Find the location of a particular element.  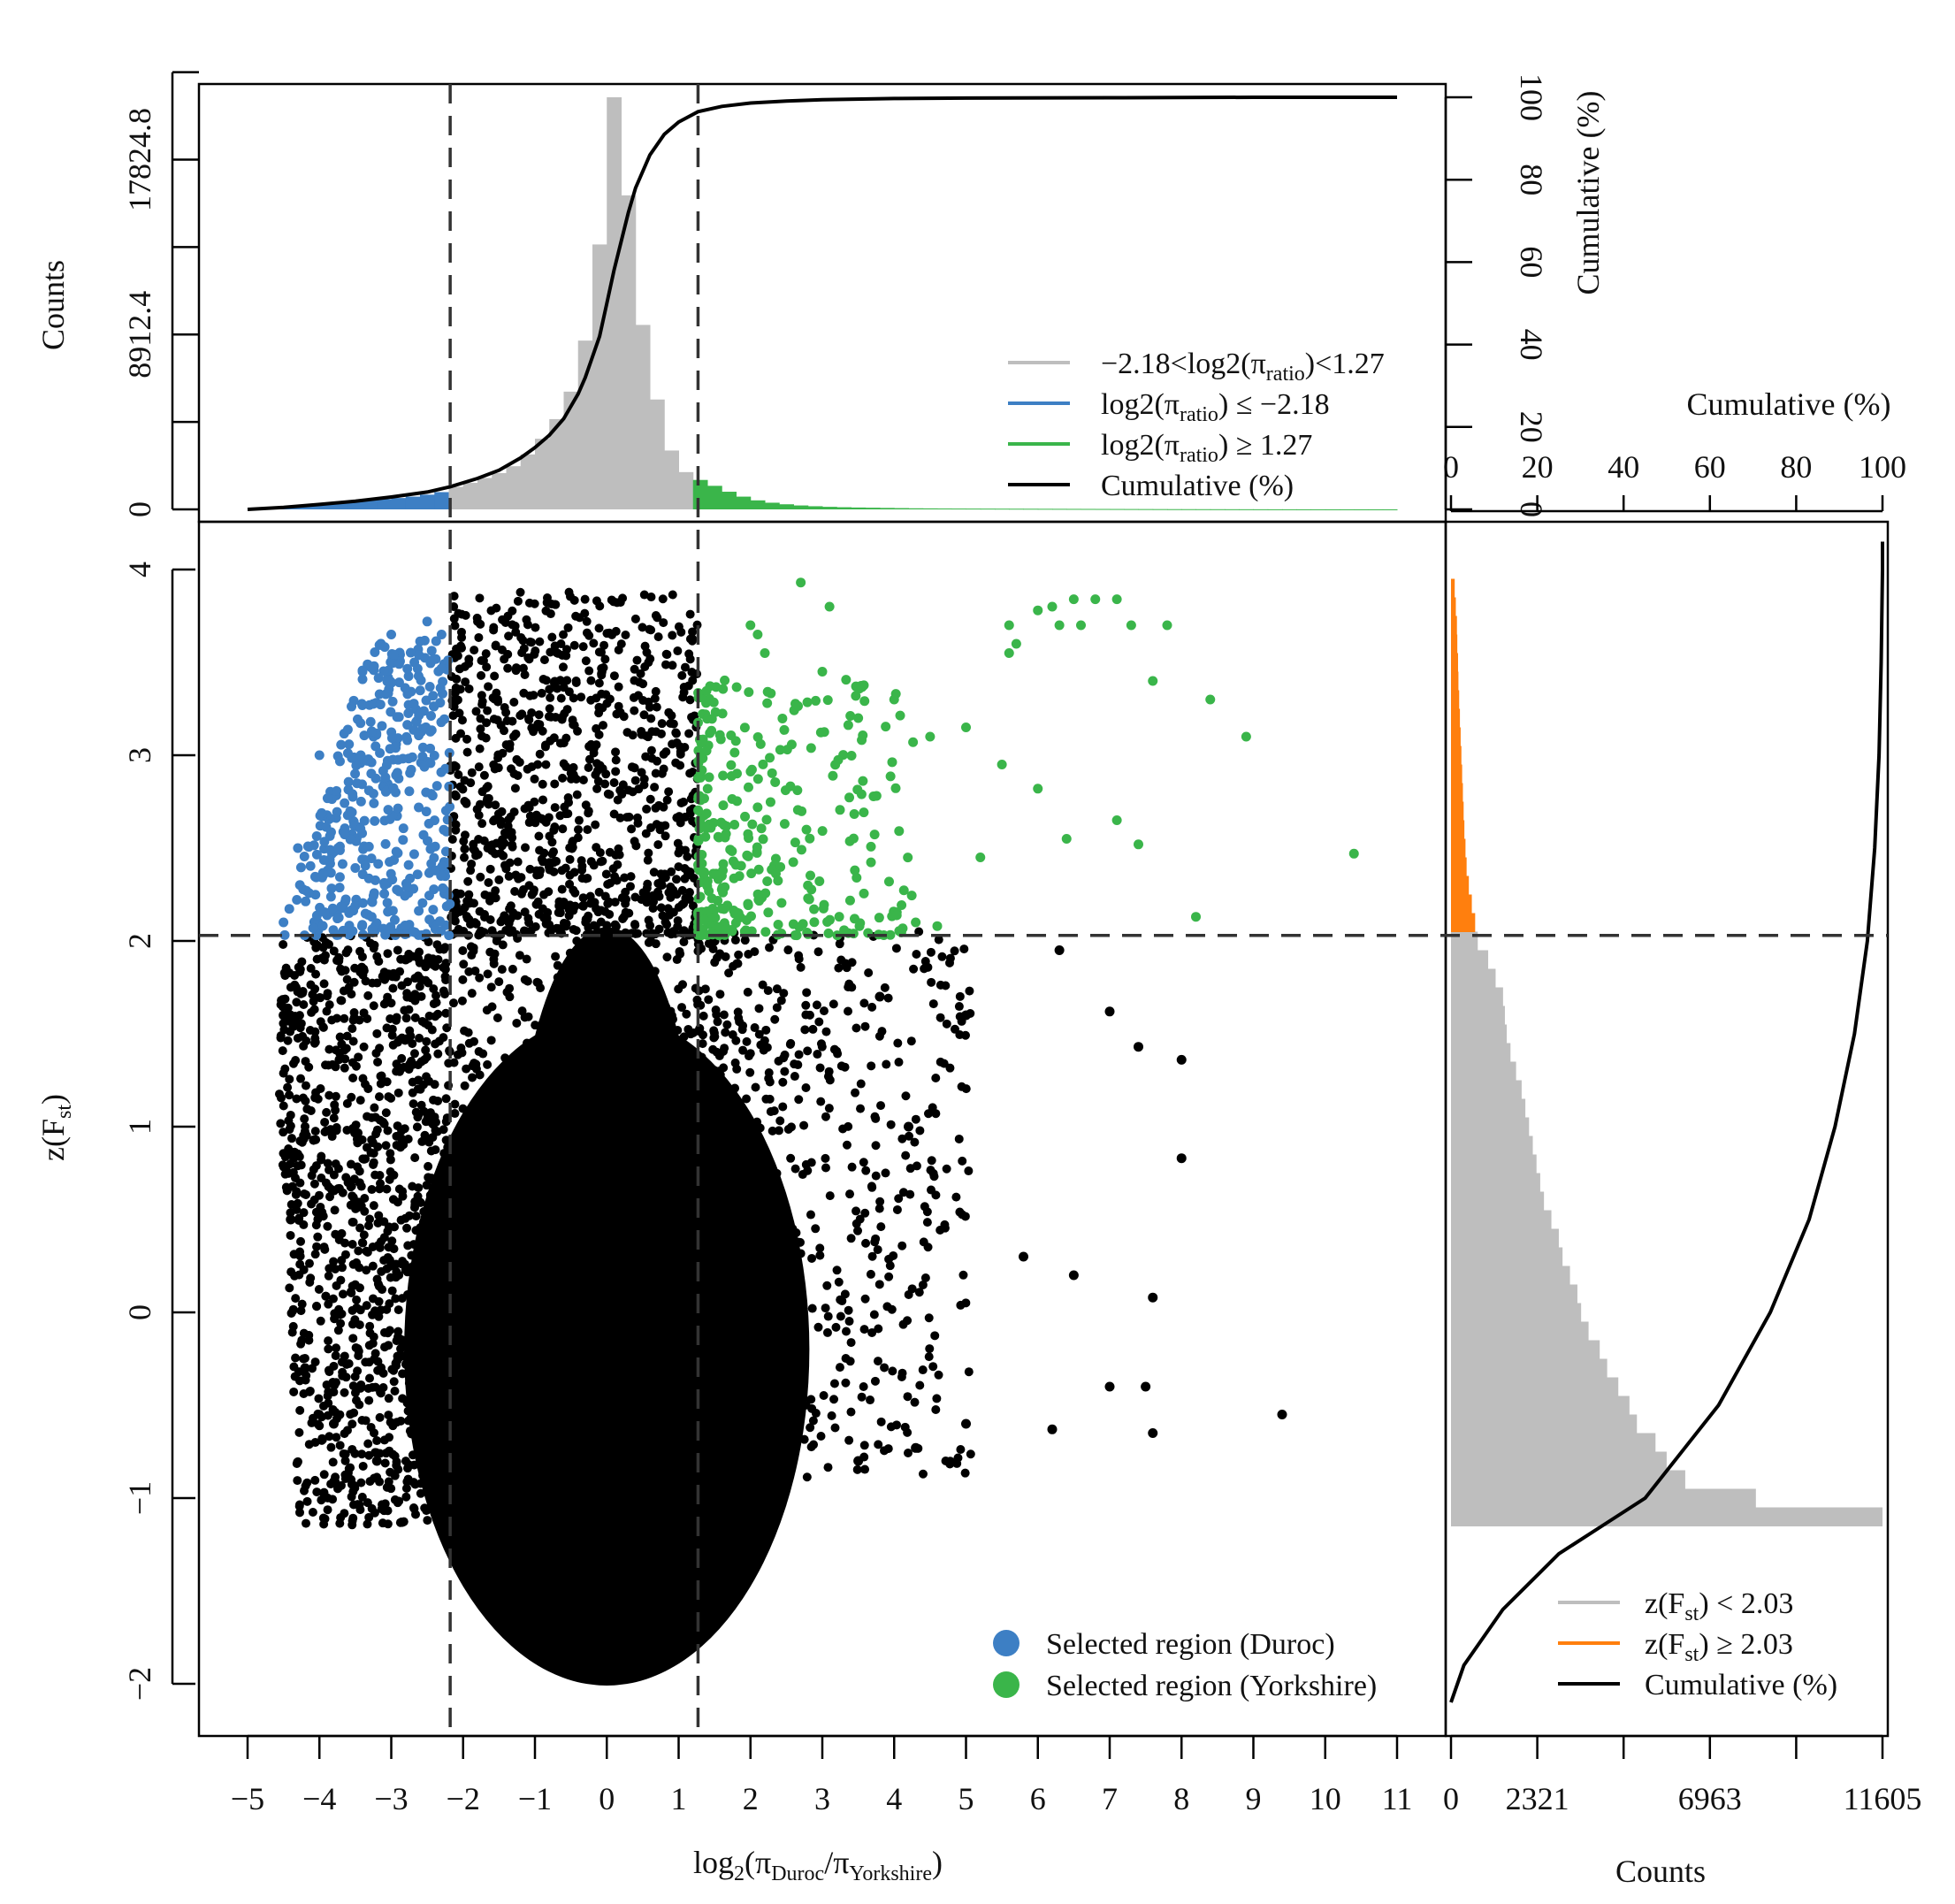

right-legend-label: z(Fst) < 2.03 is located at coordinates (1719, 1606).